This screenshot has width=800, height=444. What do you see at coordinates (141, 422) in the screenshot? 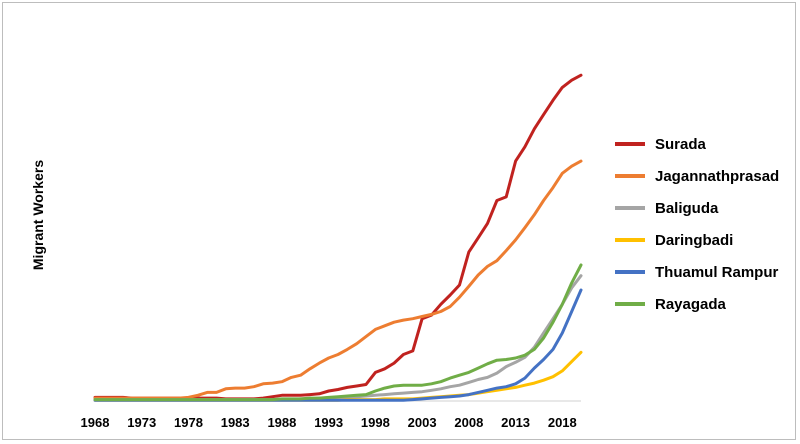
I see `x-tick-label: 1973` at bounding box center [141, 422].